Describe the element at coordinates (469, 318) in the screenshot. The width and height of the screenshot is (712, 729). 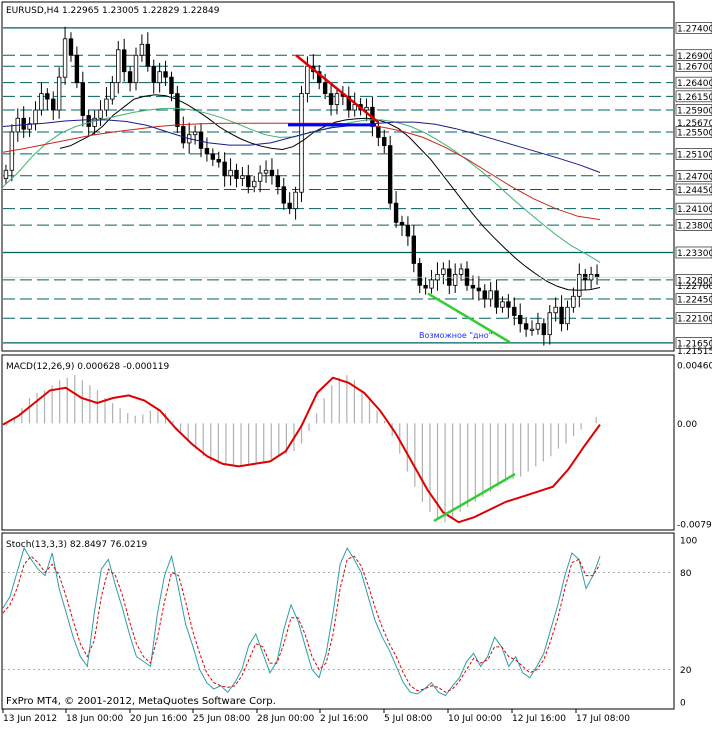
I see `green-support-trendline` at that location.